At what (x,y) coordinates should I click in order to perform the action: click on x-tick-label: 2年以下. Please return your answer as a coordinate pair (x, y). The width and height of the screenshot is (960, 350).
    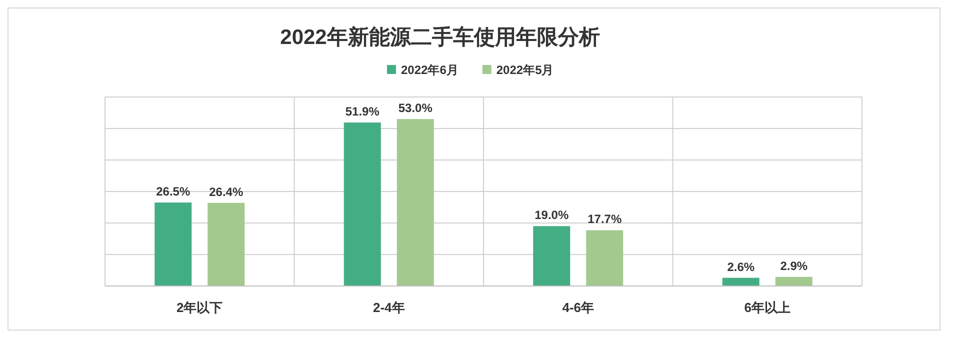
    Looking at the image, I should click on (199, 307).